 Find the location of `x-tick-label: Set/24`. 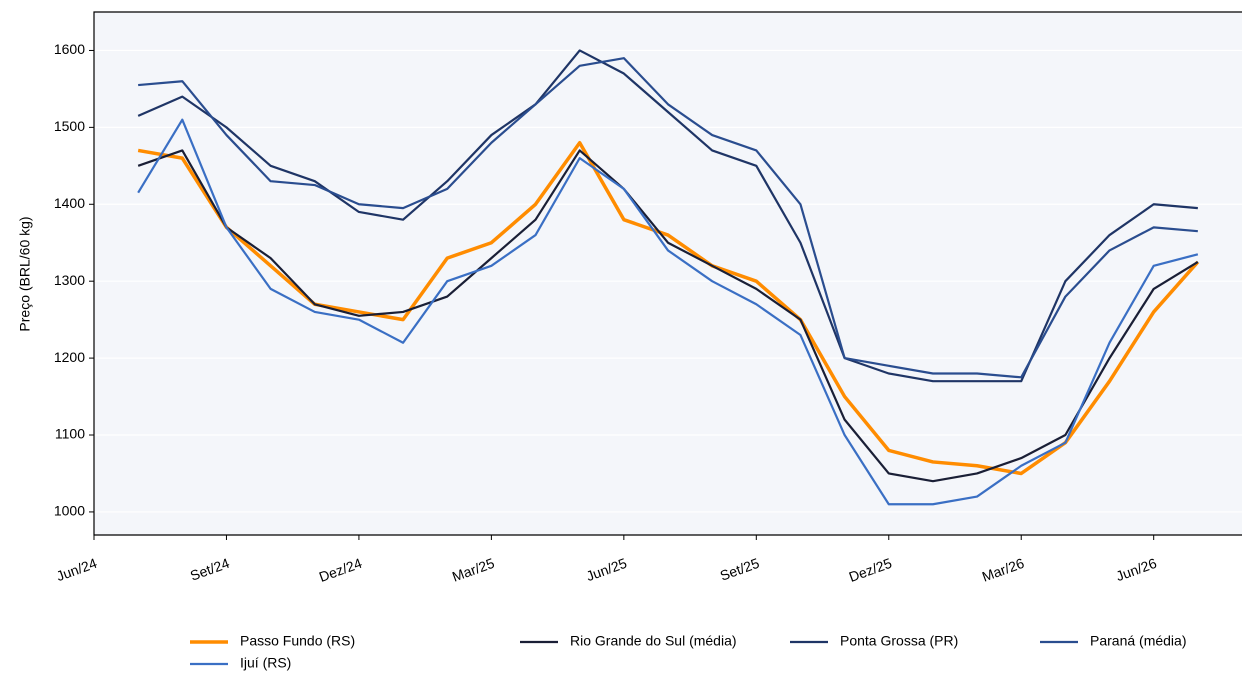

x-tick-label: Set/24 is located at coordinates (210, 569).